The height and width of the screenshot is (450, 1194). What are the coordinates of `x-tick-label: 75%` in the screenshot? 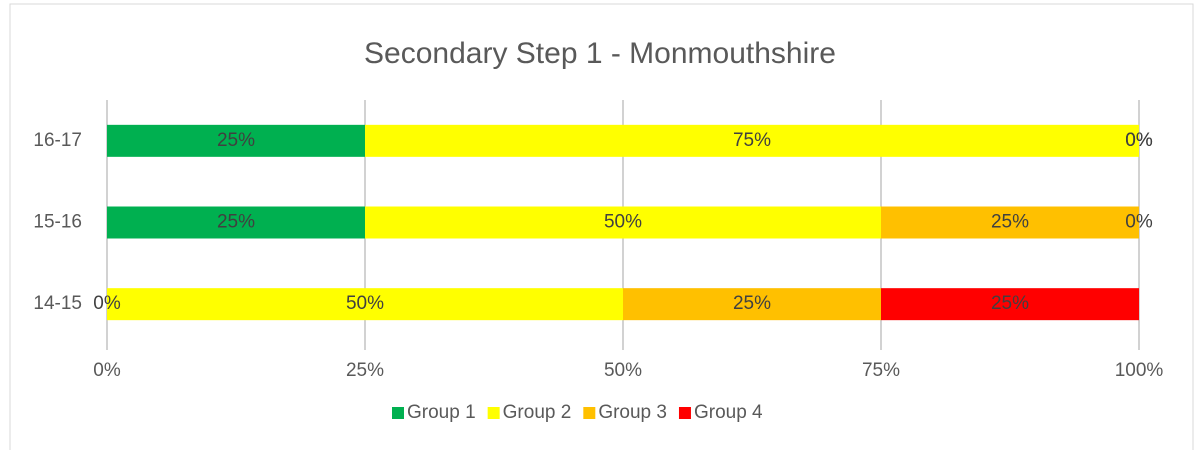 It's located at (881, 370).